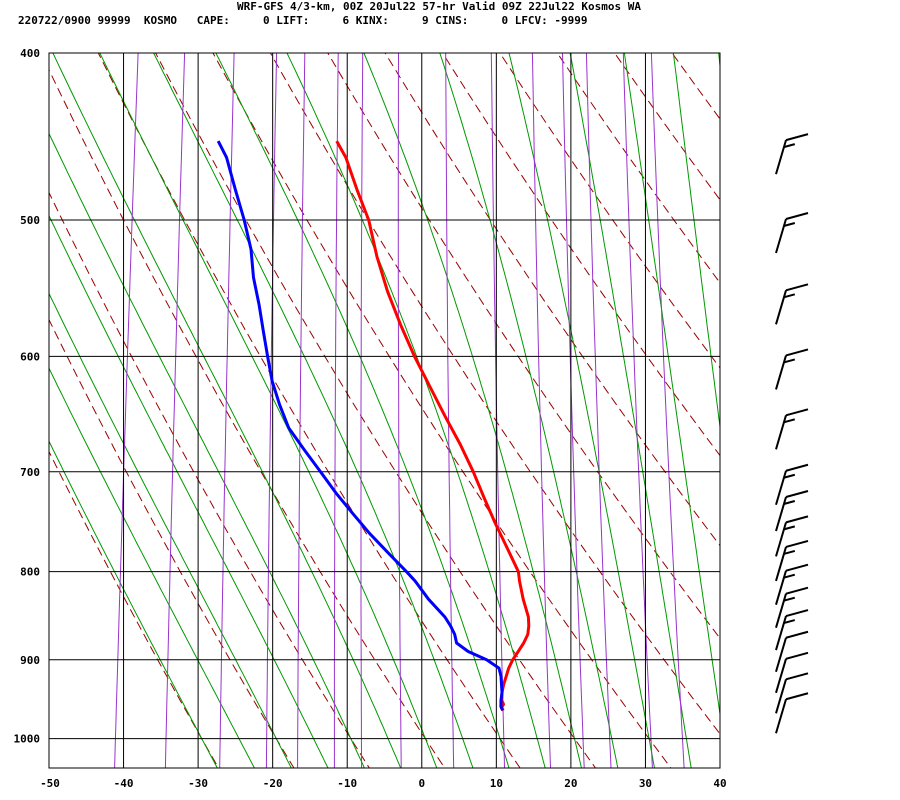  Describe the element at coordinates (198, 783) in the screenshot. I see `x-tick-label: -30` at that location.